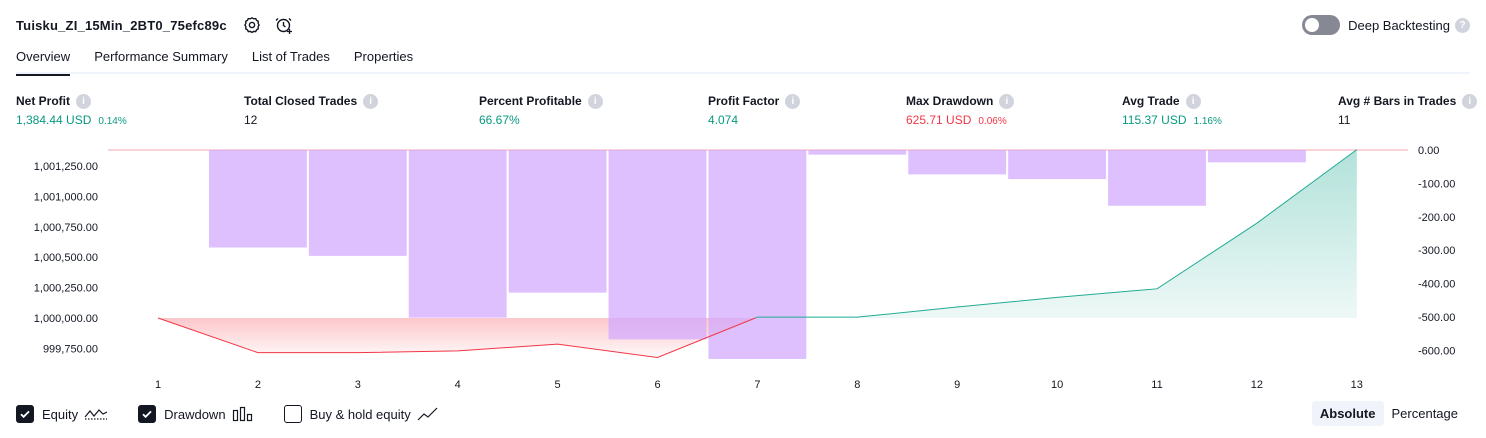 Image resolution: width=1486 pixels, height=438 pixels. What do you see at coordinates (1399, 25) in the screenshot?
I see `deep-backtesting-label: Deep Backtesting` at bounding box center [1399, 25].